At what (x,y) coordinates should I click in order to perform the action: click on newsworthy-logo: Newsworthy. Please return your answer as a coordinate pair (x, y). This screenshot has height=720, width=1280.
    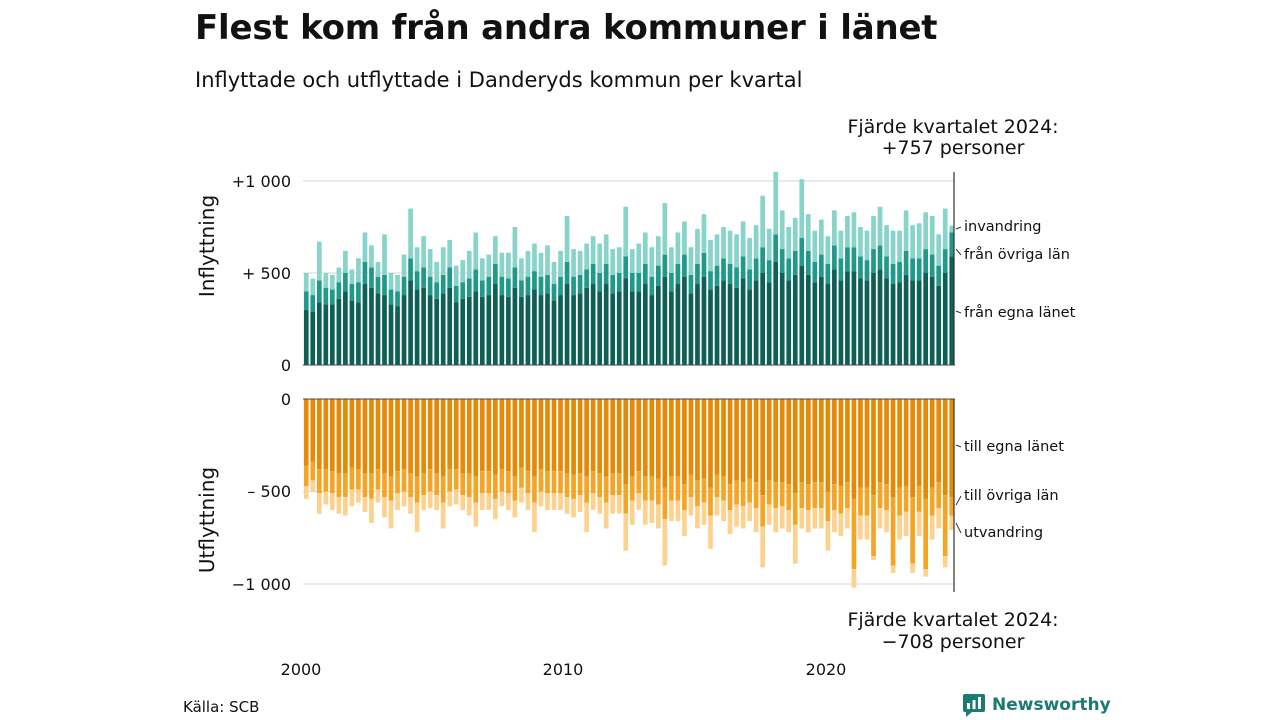
    Looking at the image, I should click on (1036, 705).